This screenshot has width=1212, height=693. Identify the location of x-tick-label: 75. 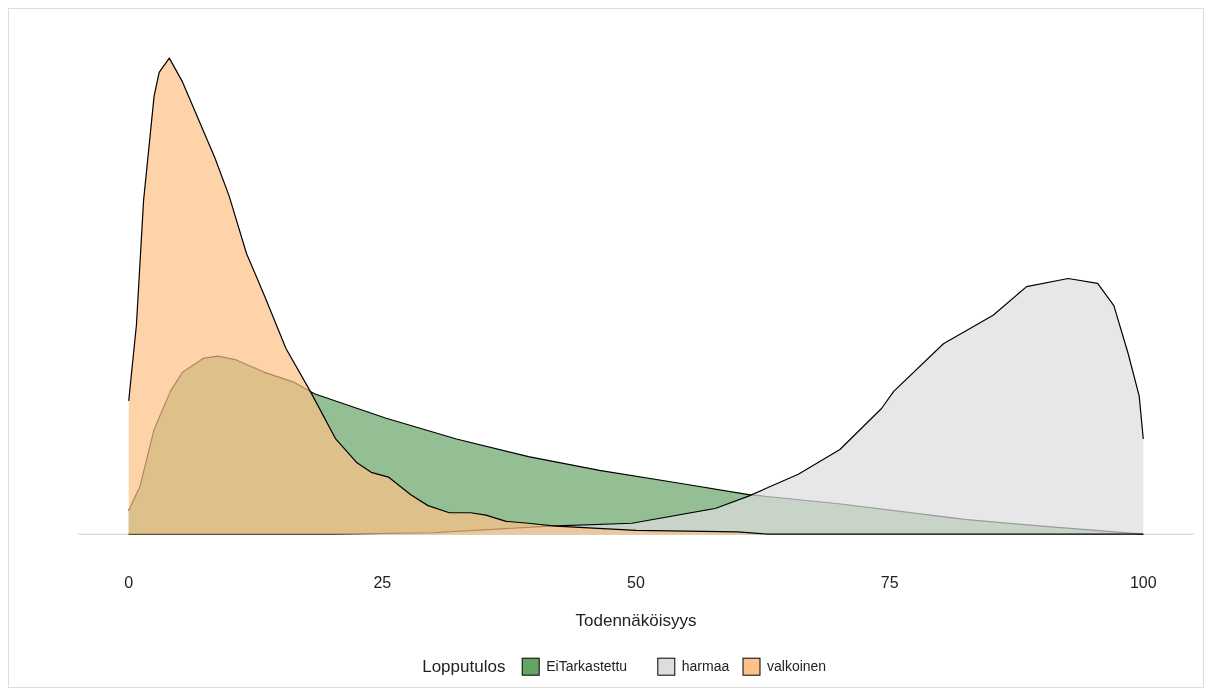
(889, 583).